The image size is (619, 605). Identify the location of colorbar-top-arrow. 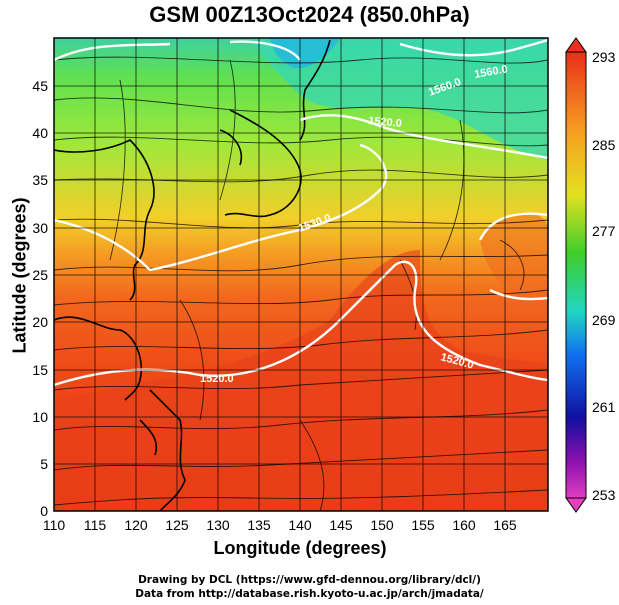
(576, 45).